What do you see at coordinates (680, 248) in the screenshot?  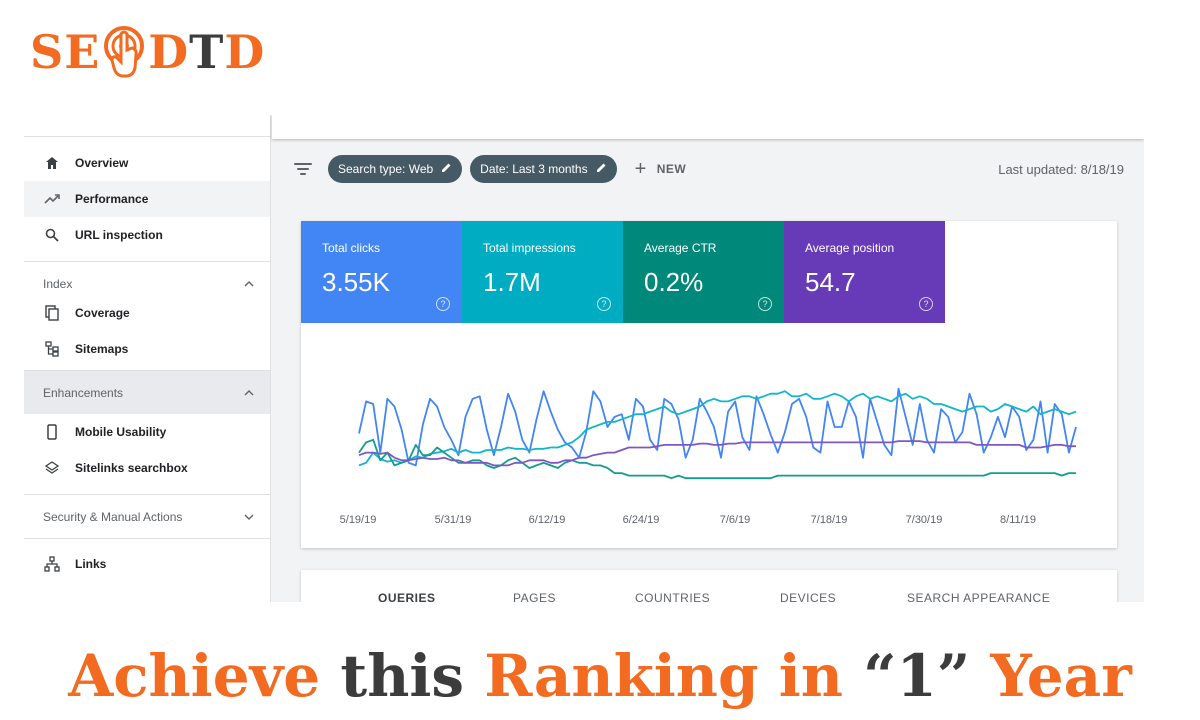 I see `metric-label: Average CTR` at bounding box center [680, 248].